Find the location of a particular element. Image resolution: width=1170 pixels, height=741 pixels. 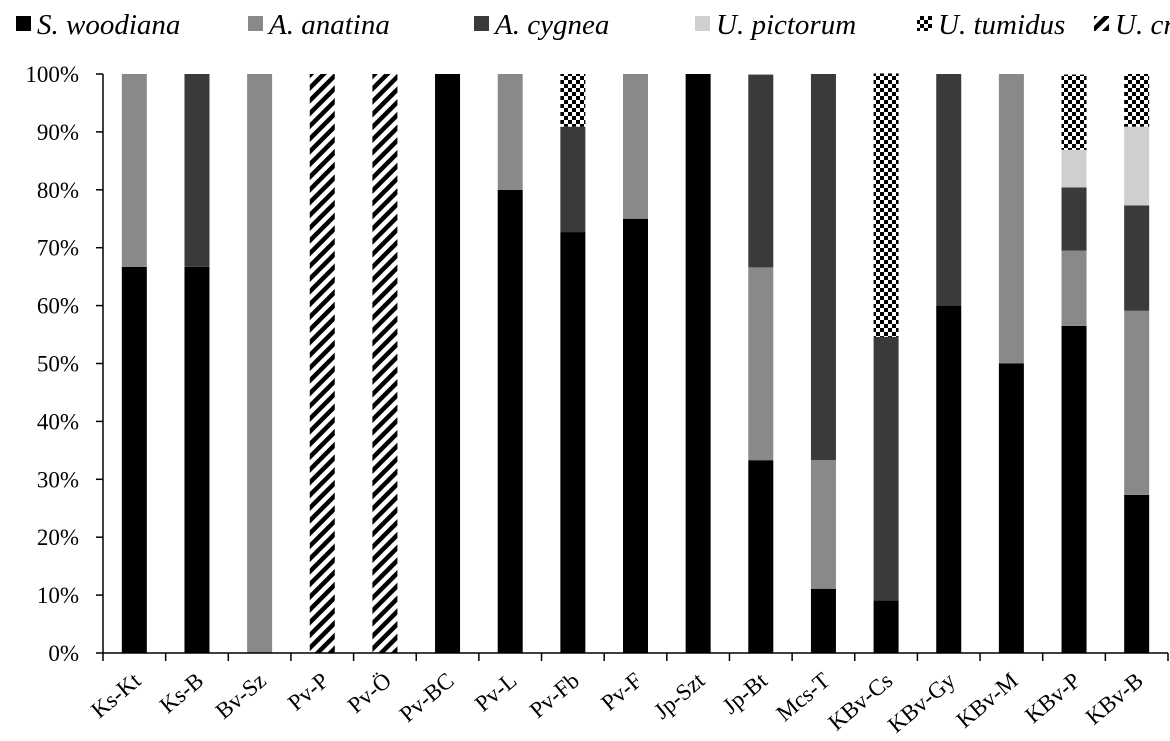

x-category-label: Pv-Fb is located at coordinates (554, 695).